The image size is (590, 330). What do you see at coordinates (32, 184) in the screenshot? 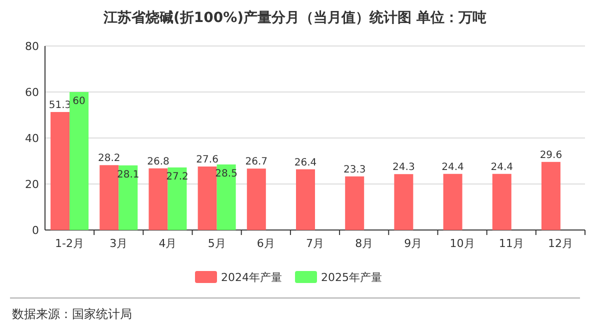
I see `y-tick-label: 20` at bounding box center [32, 184].